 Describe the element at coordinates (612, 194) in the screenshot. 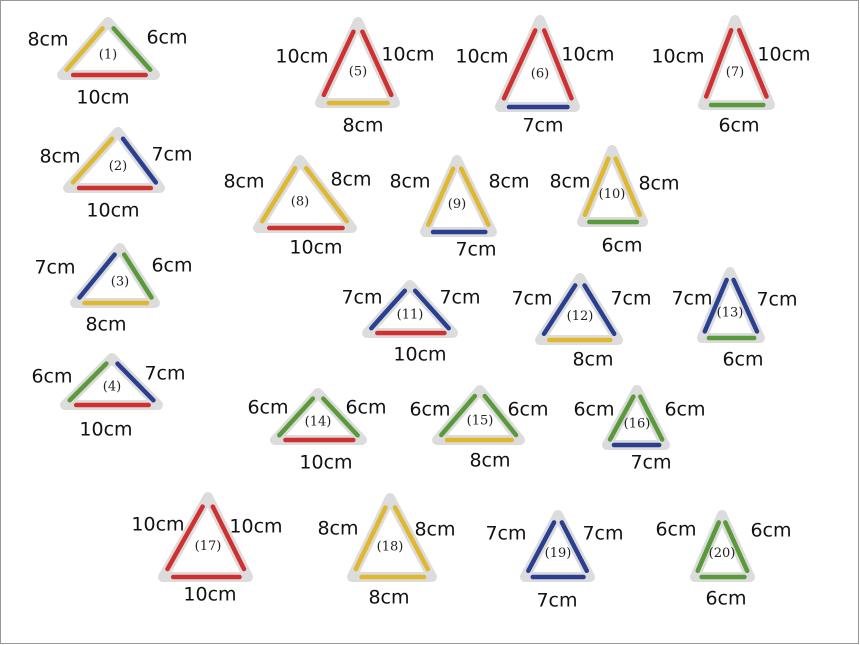

I see `triangle-number: (10)` at that location.